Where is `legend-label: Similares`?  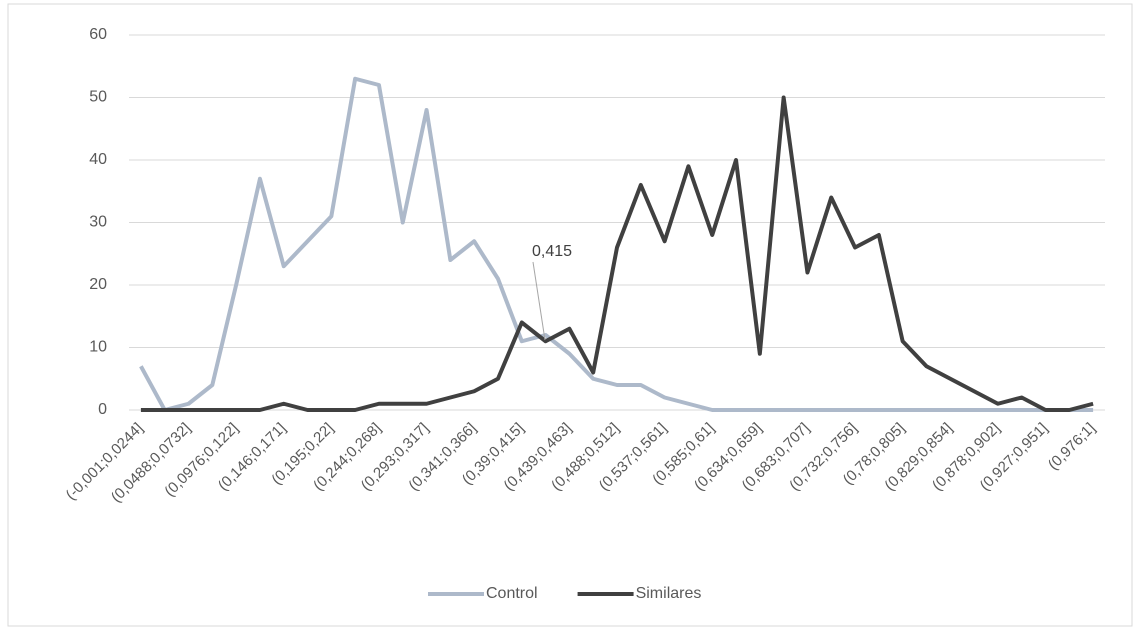
legend-label: Similares is located at coordinates (669, 593).